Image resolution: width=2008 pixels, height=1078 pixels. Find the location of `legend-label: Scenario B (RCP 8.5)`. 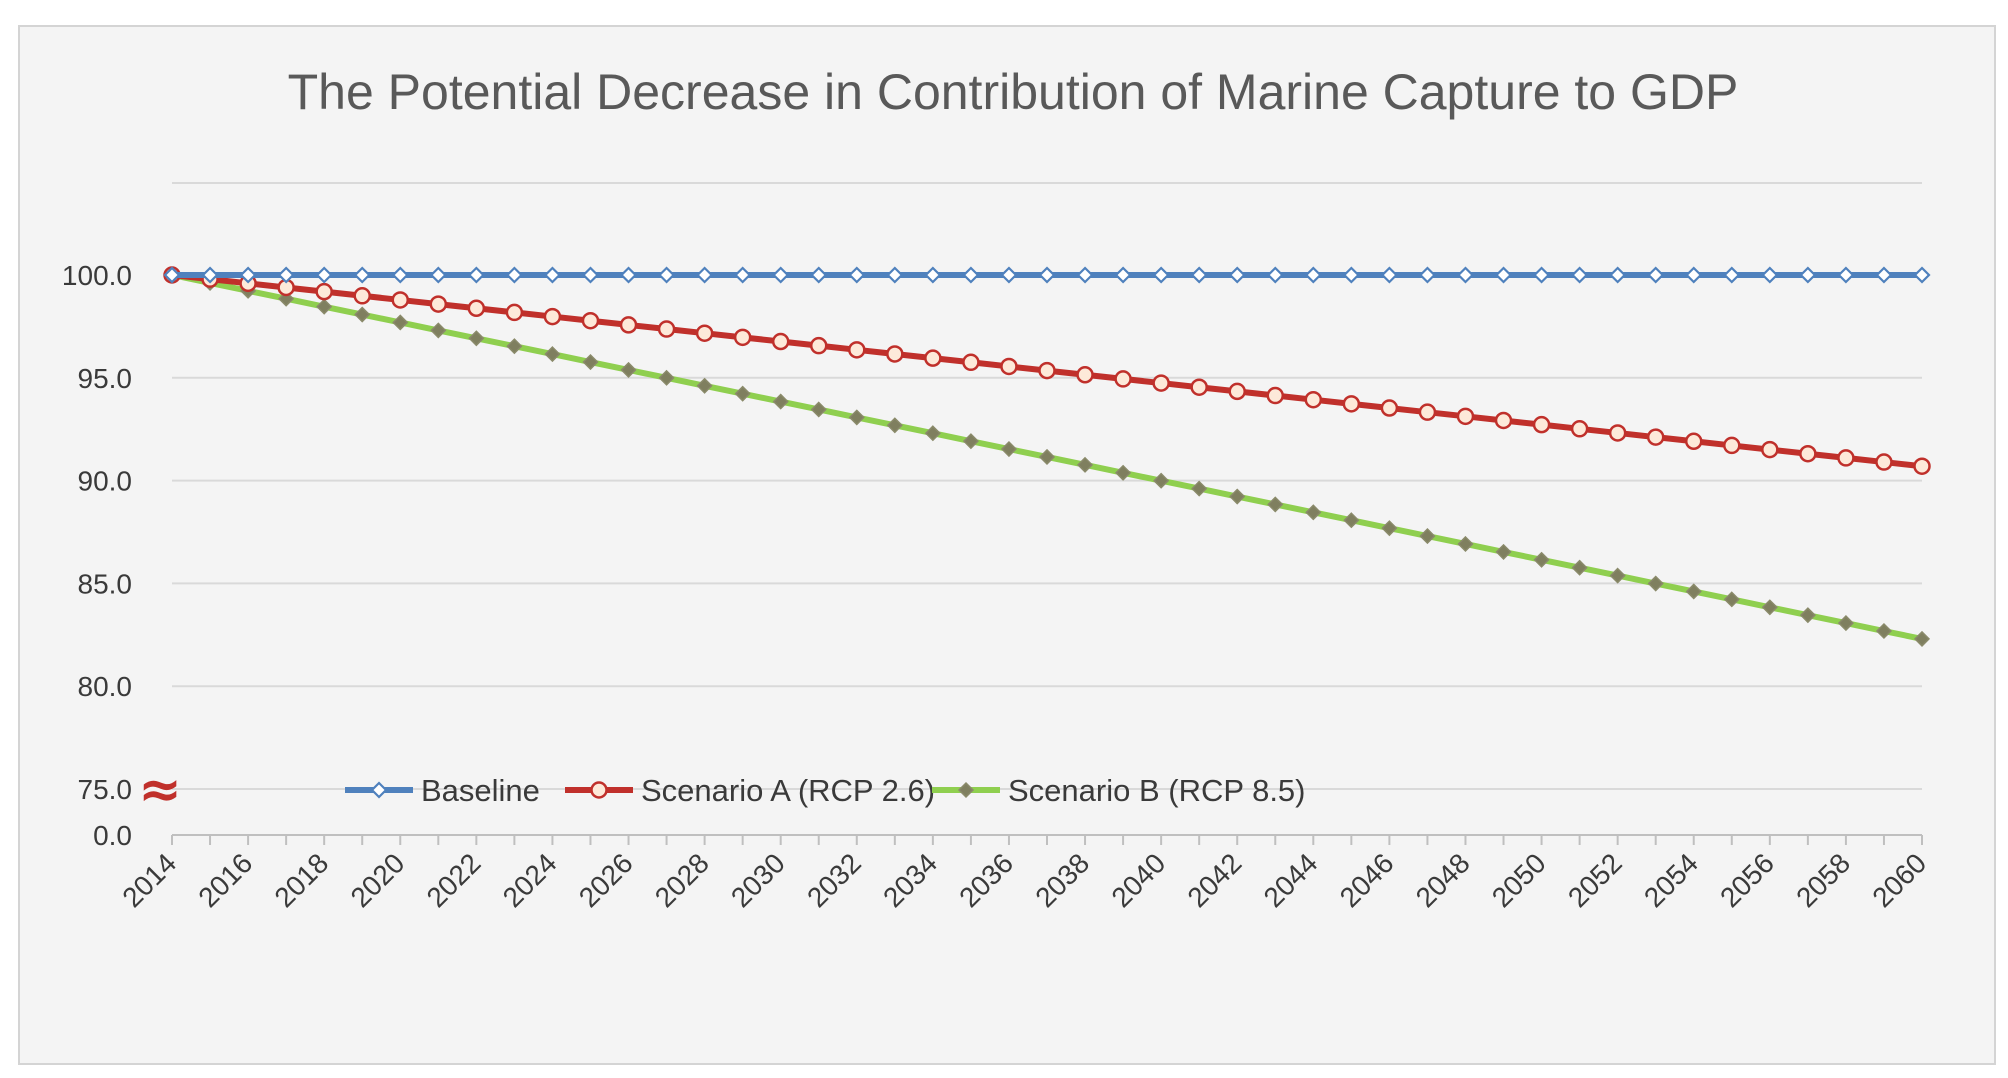

legend-label: Scenario B (RCP 8.5) is located at coordinates (1157, 790).